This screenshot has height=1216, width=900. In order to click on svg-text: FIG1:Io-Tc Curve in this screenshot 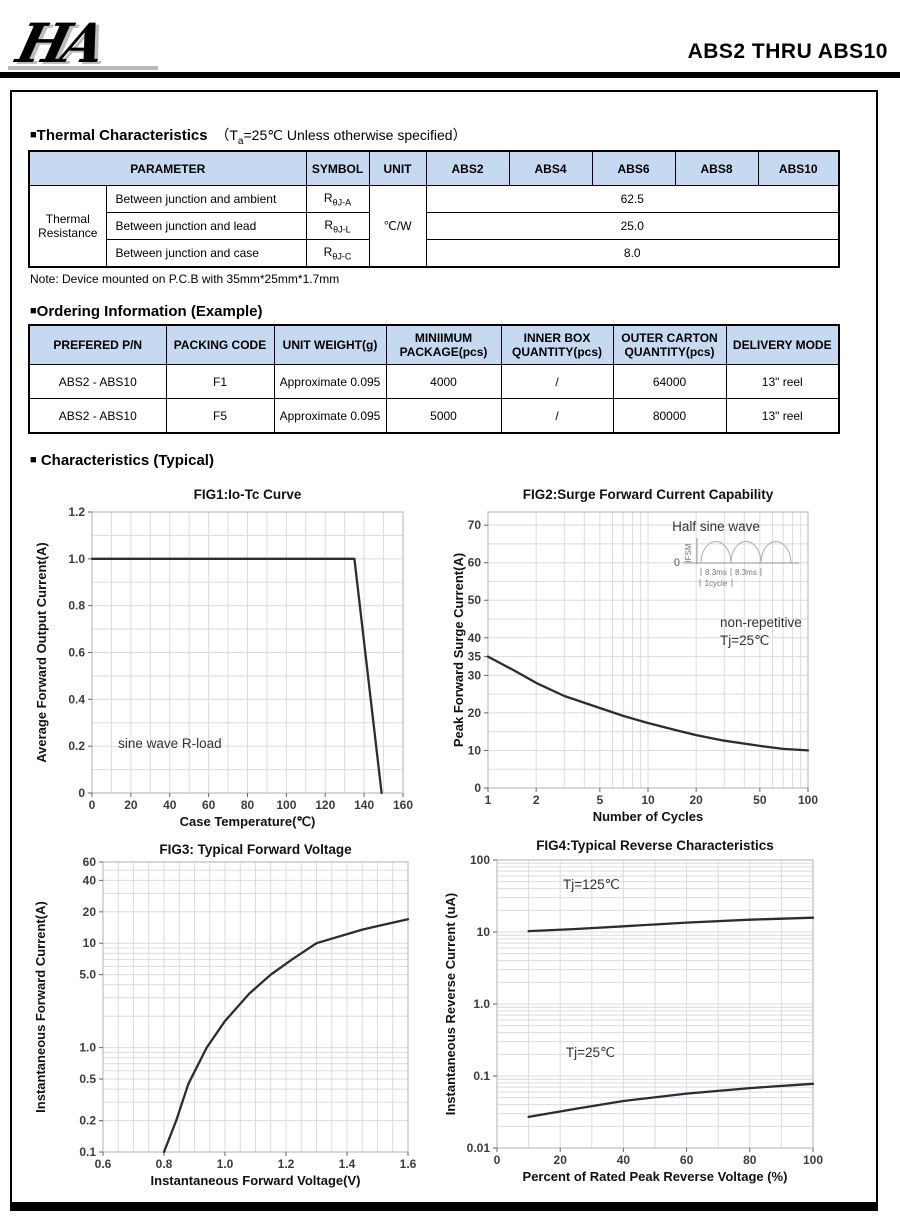, I will do `click(248, 494)`.